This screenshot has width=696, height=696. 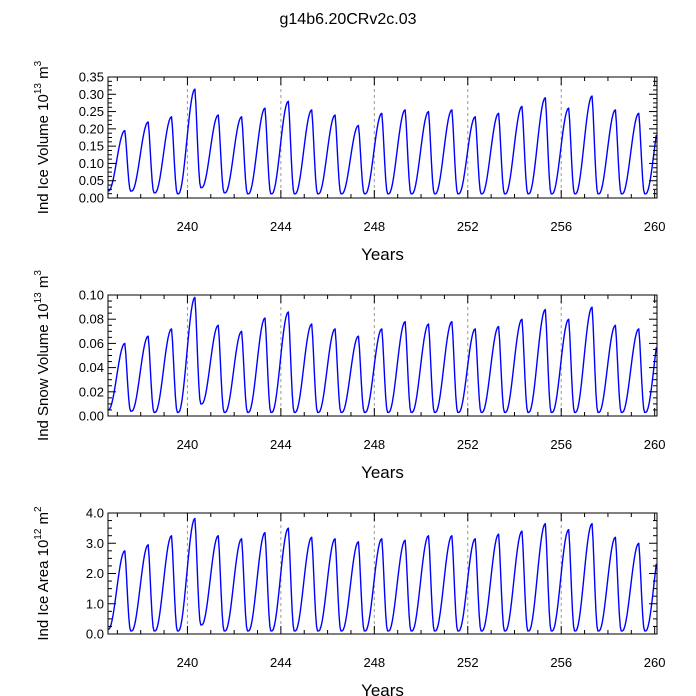 What do you see at coordinates (38, 534) in the screenshot?
I see `y-axis-label-exponent: 12` at bounding box center [38, 534].